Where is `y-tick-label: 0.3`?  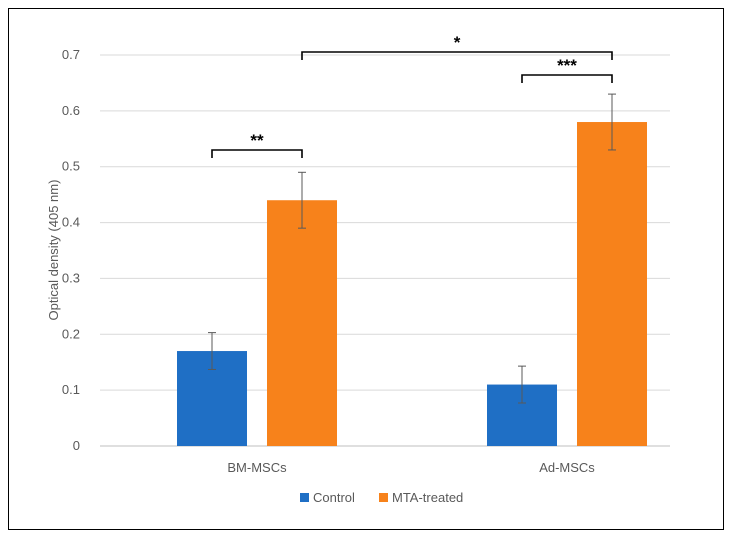 y-tick-label: 0.3 is located at coordinates (71, 277).